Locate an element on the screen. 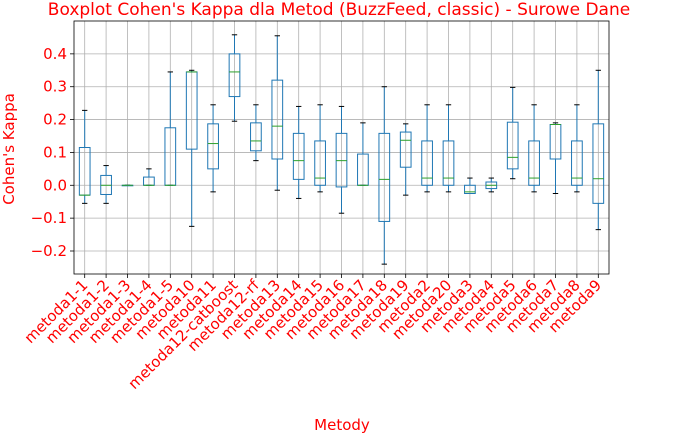 The width and height of the screenshot is (675, 439). y-tick-label: 0.4 is located at coordinates (55, 54).